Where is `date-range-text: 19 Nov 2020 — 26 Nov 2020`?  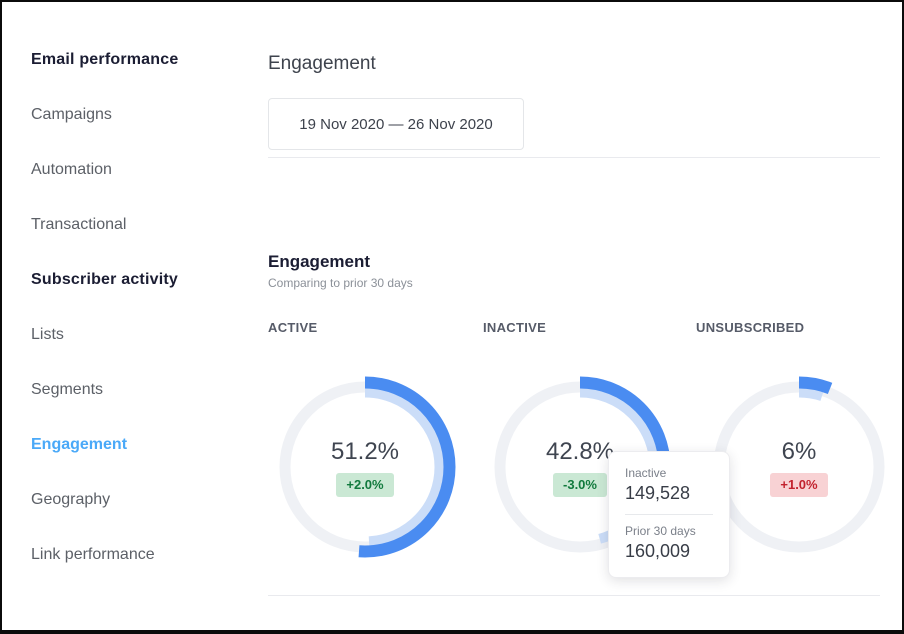 date-range-text: 19 Nov 2020 — 26 Nov 2020 is located at coordinates (396, 124).